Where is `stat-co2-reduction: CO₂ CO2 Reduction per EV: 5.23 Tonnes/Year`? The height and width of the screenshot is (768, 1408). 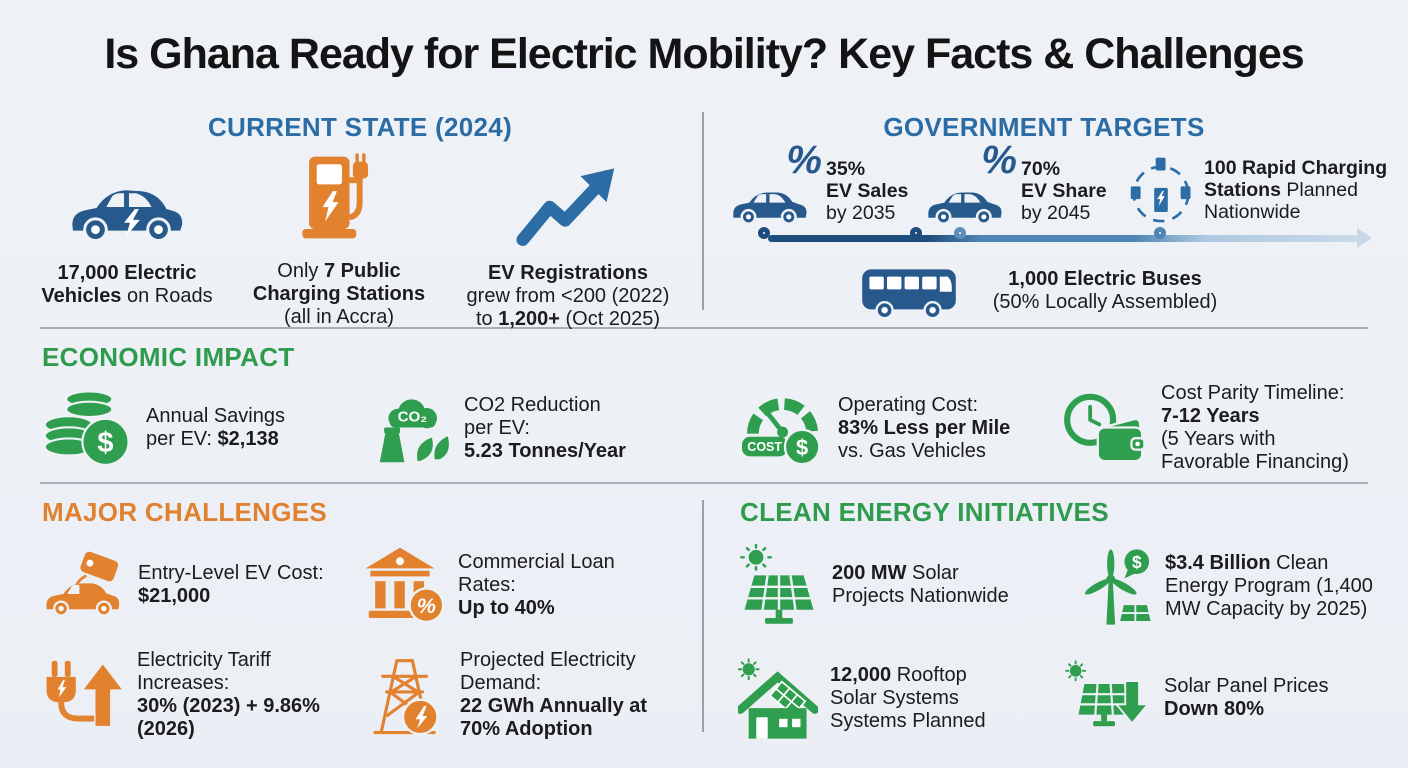
stat-co2-reduction: CO₂ CO2 Reduction per EV: 5.23 Tonnes/Year is located at coordinates (500, 428).